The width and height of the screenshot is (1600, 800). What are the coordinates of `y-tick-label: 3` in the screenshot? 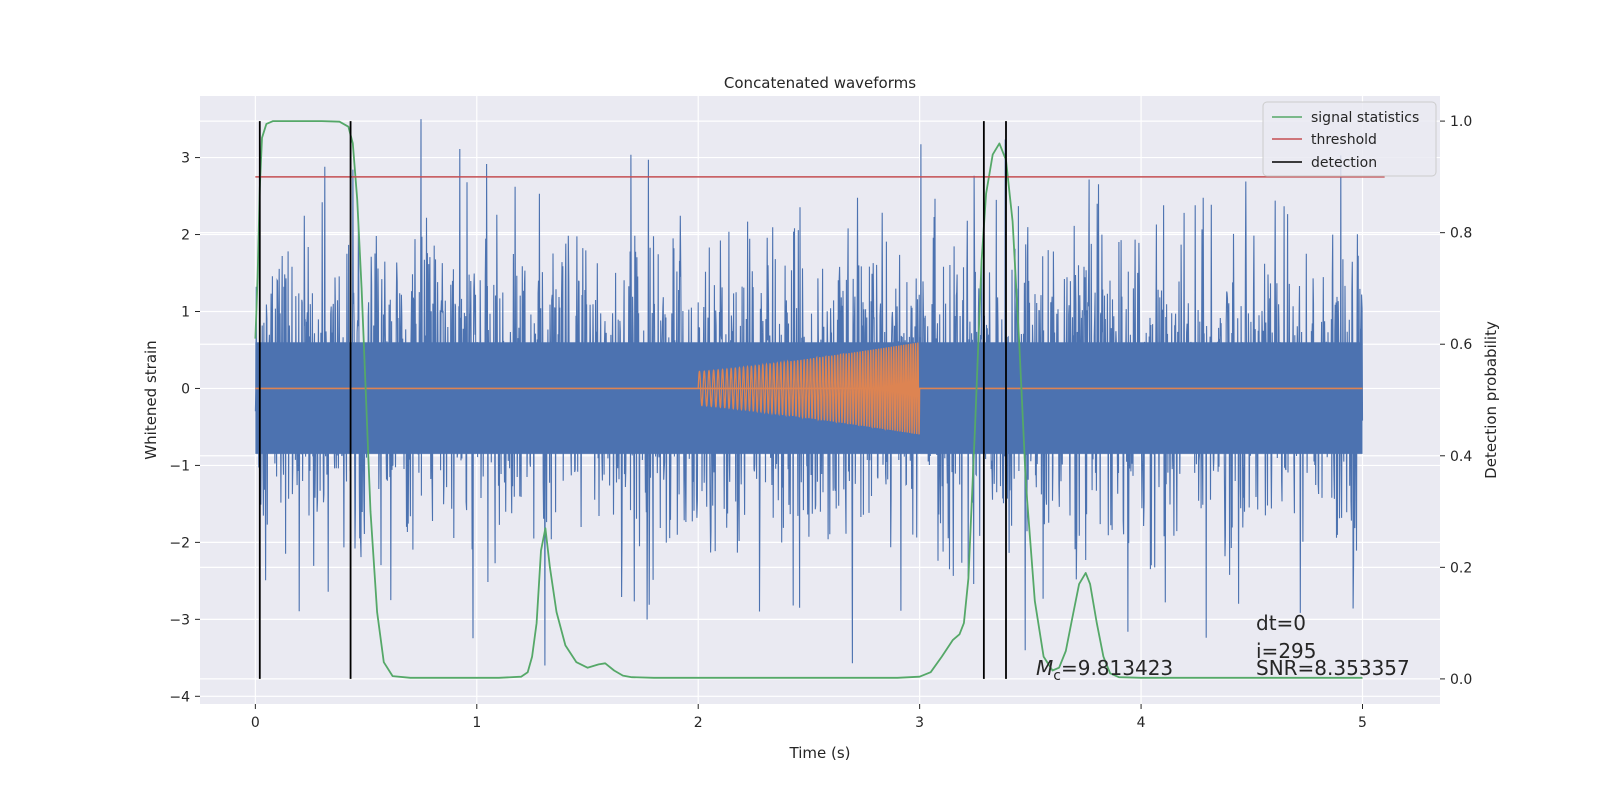 It's located at (185, 159).